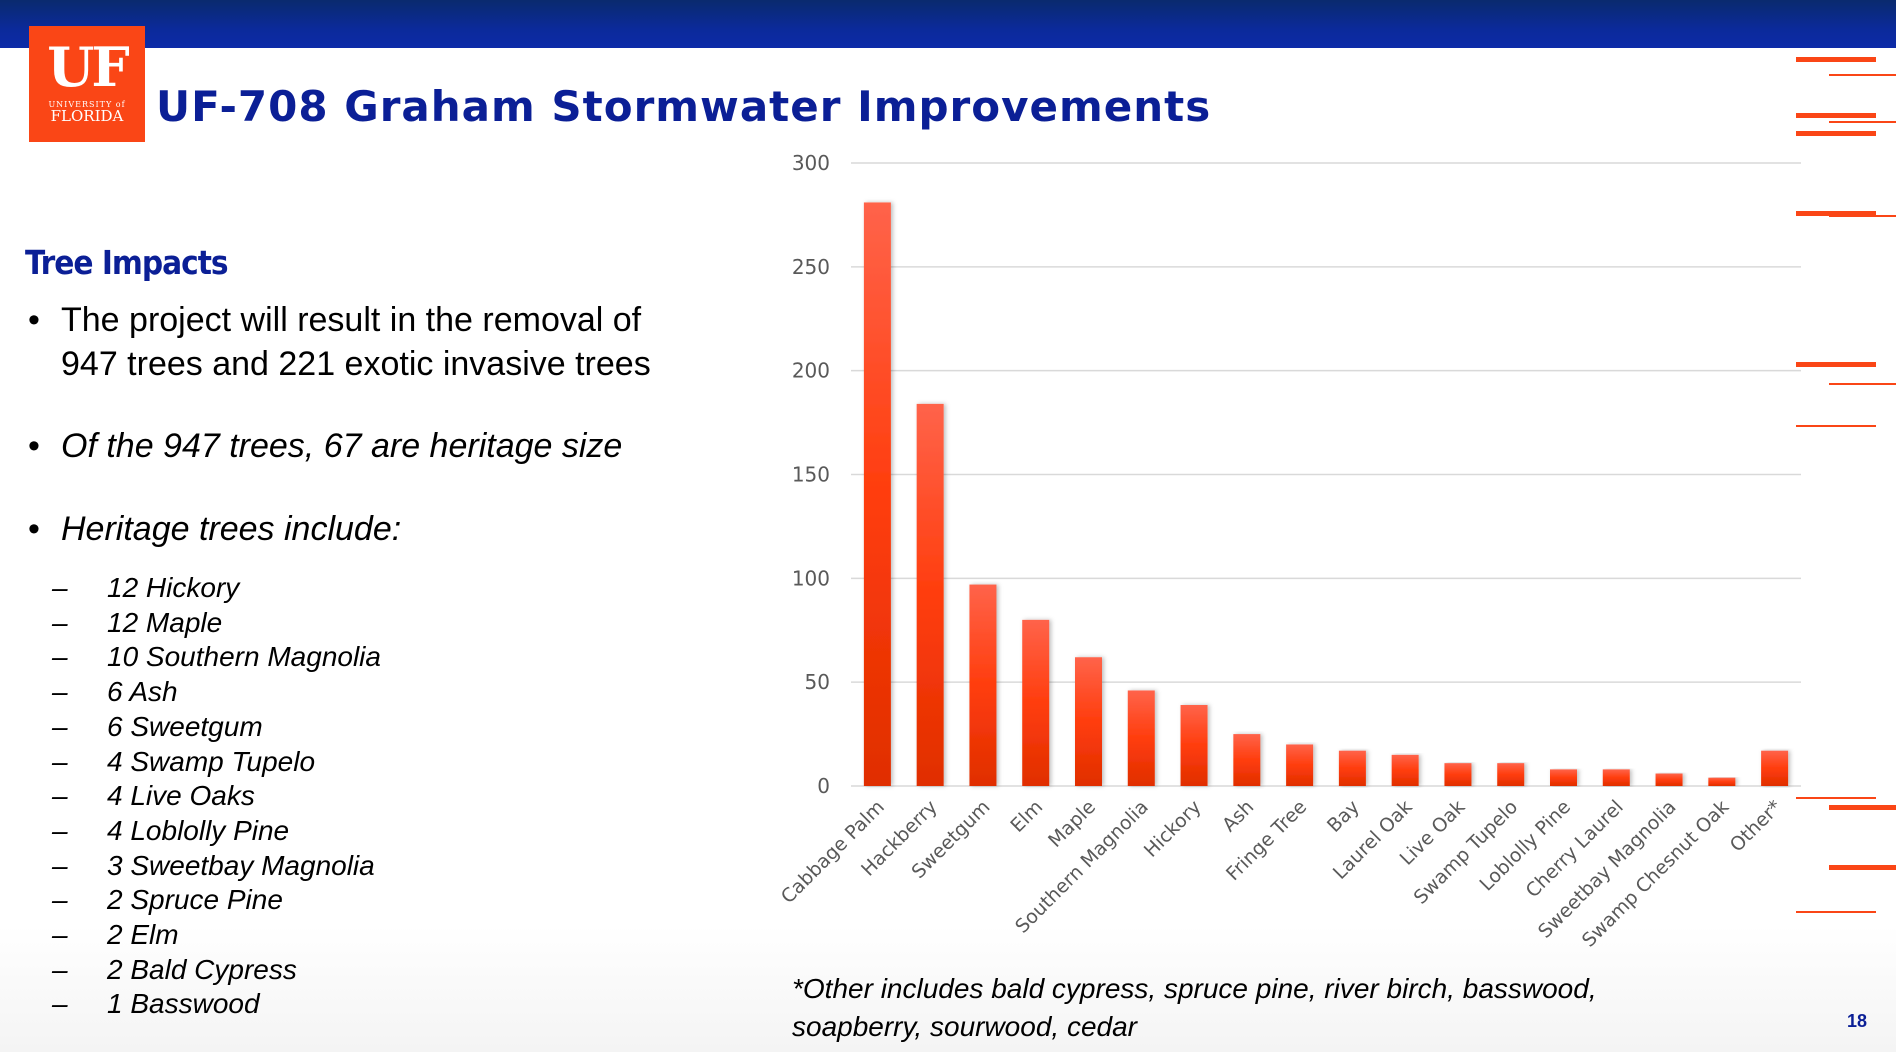  What do you see at coordinates (1238, 816) in the screenshot?
I see `x-tick-label: Ash` at bounding box center [1238, 816].